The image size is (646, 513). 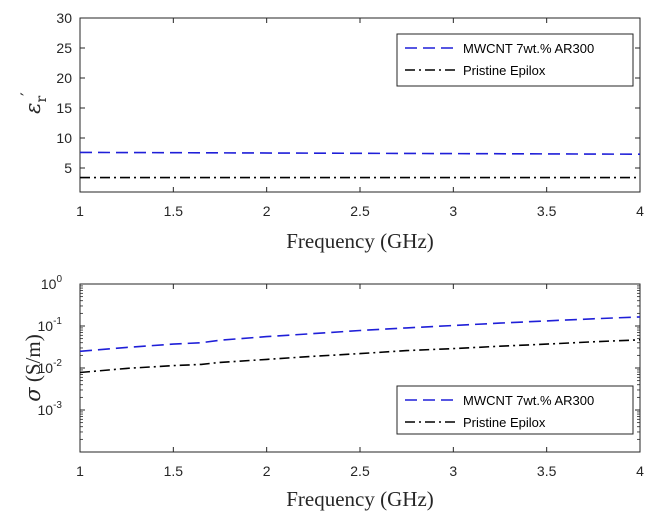 What do you see at coordinates (50, 409) in the screenshot?
I see `y-tick-label: 10⁻³` at bounding box center [50, 409].